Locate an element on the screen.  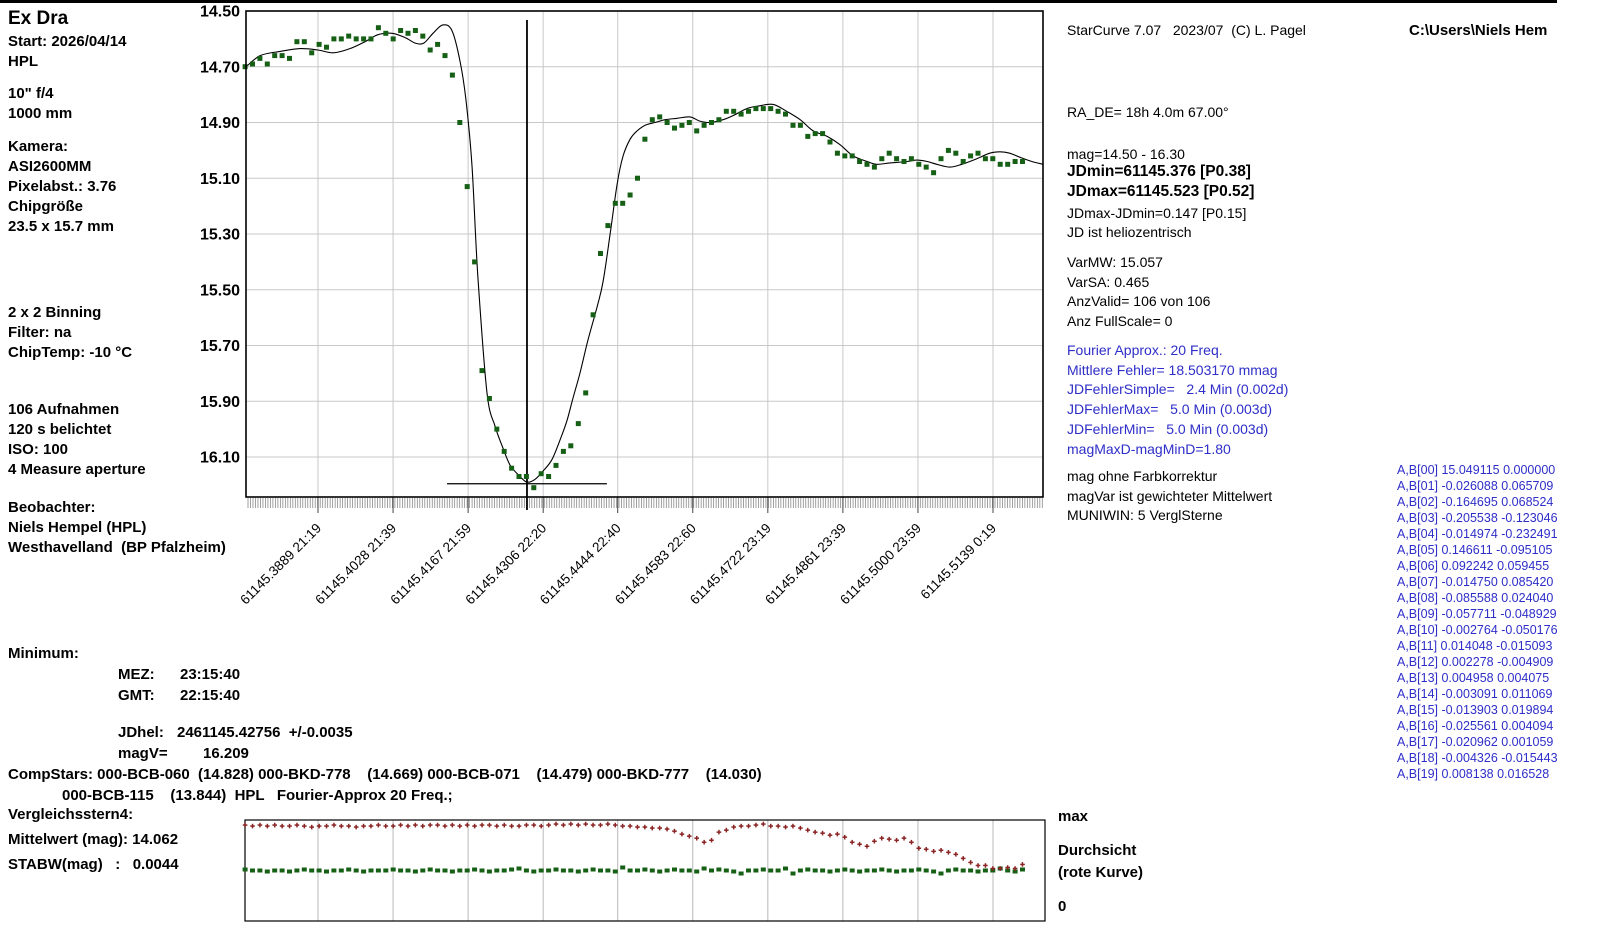
measure-aperture: 4 Measure aperture is located at coordinates (77, 469).